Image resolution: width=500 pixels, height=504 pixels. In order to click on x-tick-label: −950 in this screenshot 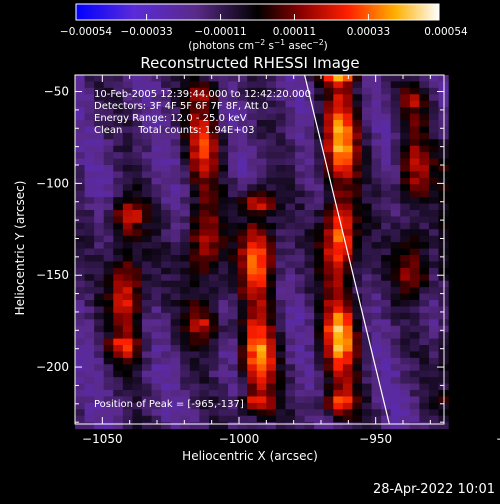, I will do `click(375, 439)`.